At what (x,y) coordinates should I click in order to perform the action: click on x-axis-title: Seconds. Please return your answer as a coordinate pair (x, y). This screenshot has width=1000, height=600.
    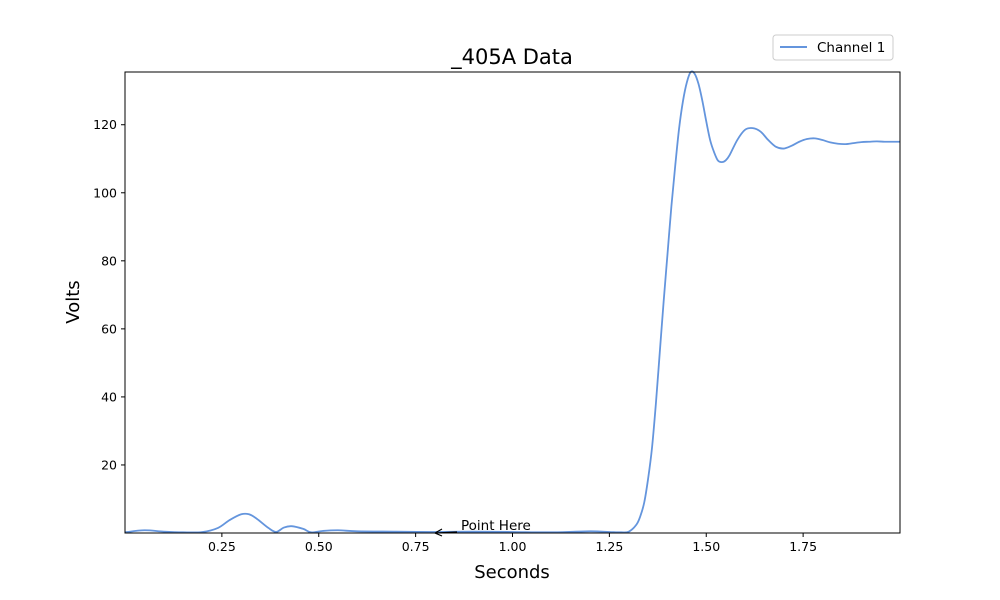
    Looking at the image, I should click on (512, 572).